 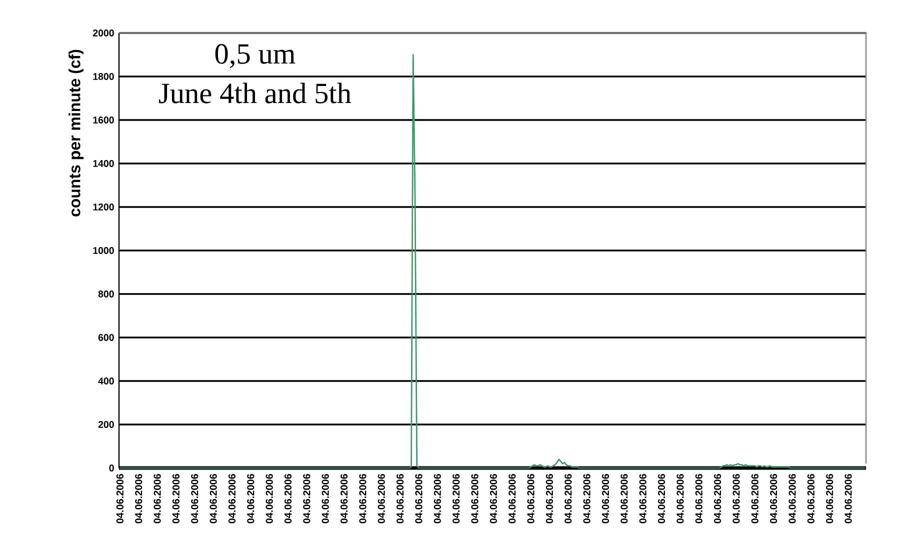 What do you see at coordinates (106, 294) in the screenshot?
I see `y-tick-label: 800` at bounding box center [106, 294].